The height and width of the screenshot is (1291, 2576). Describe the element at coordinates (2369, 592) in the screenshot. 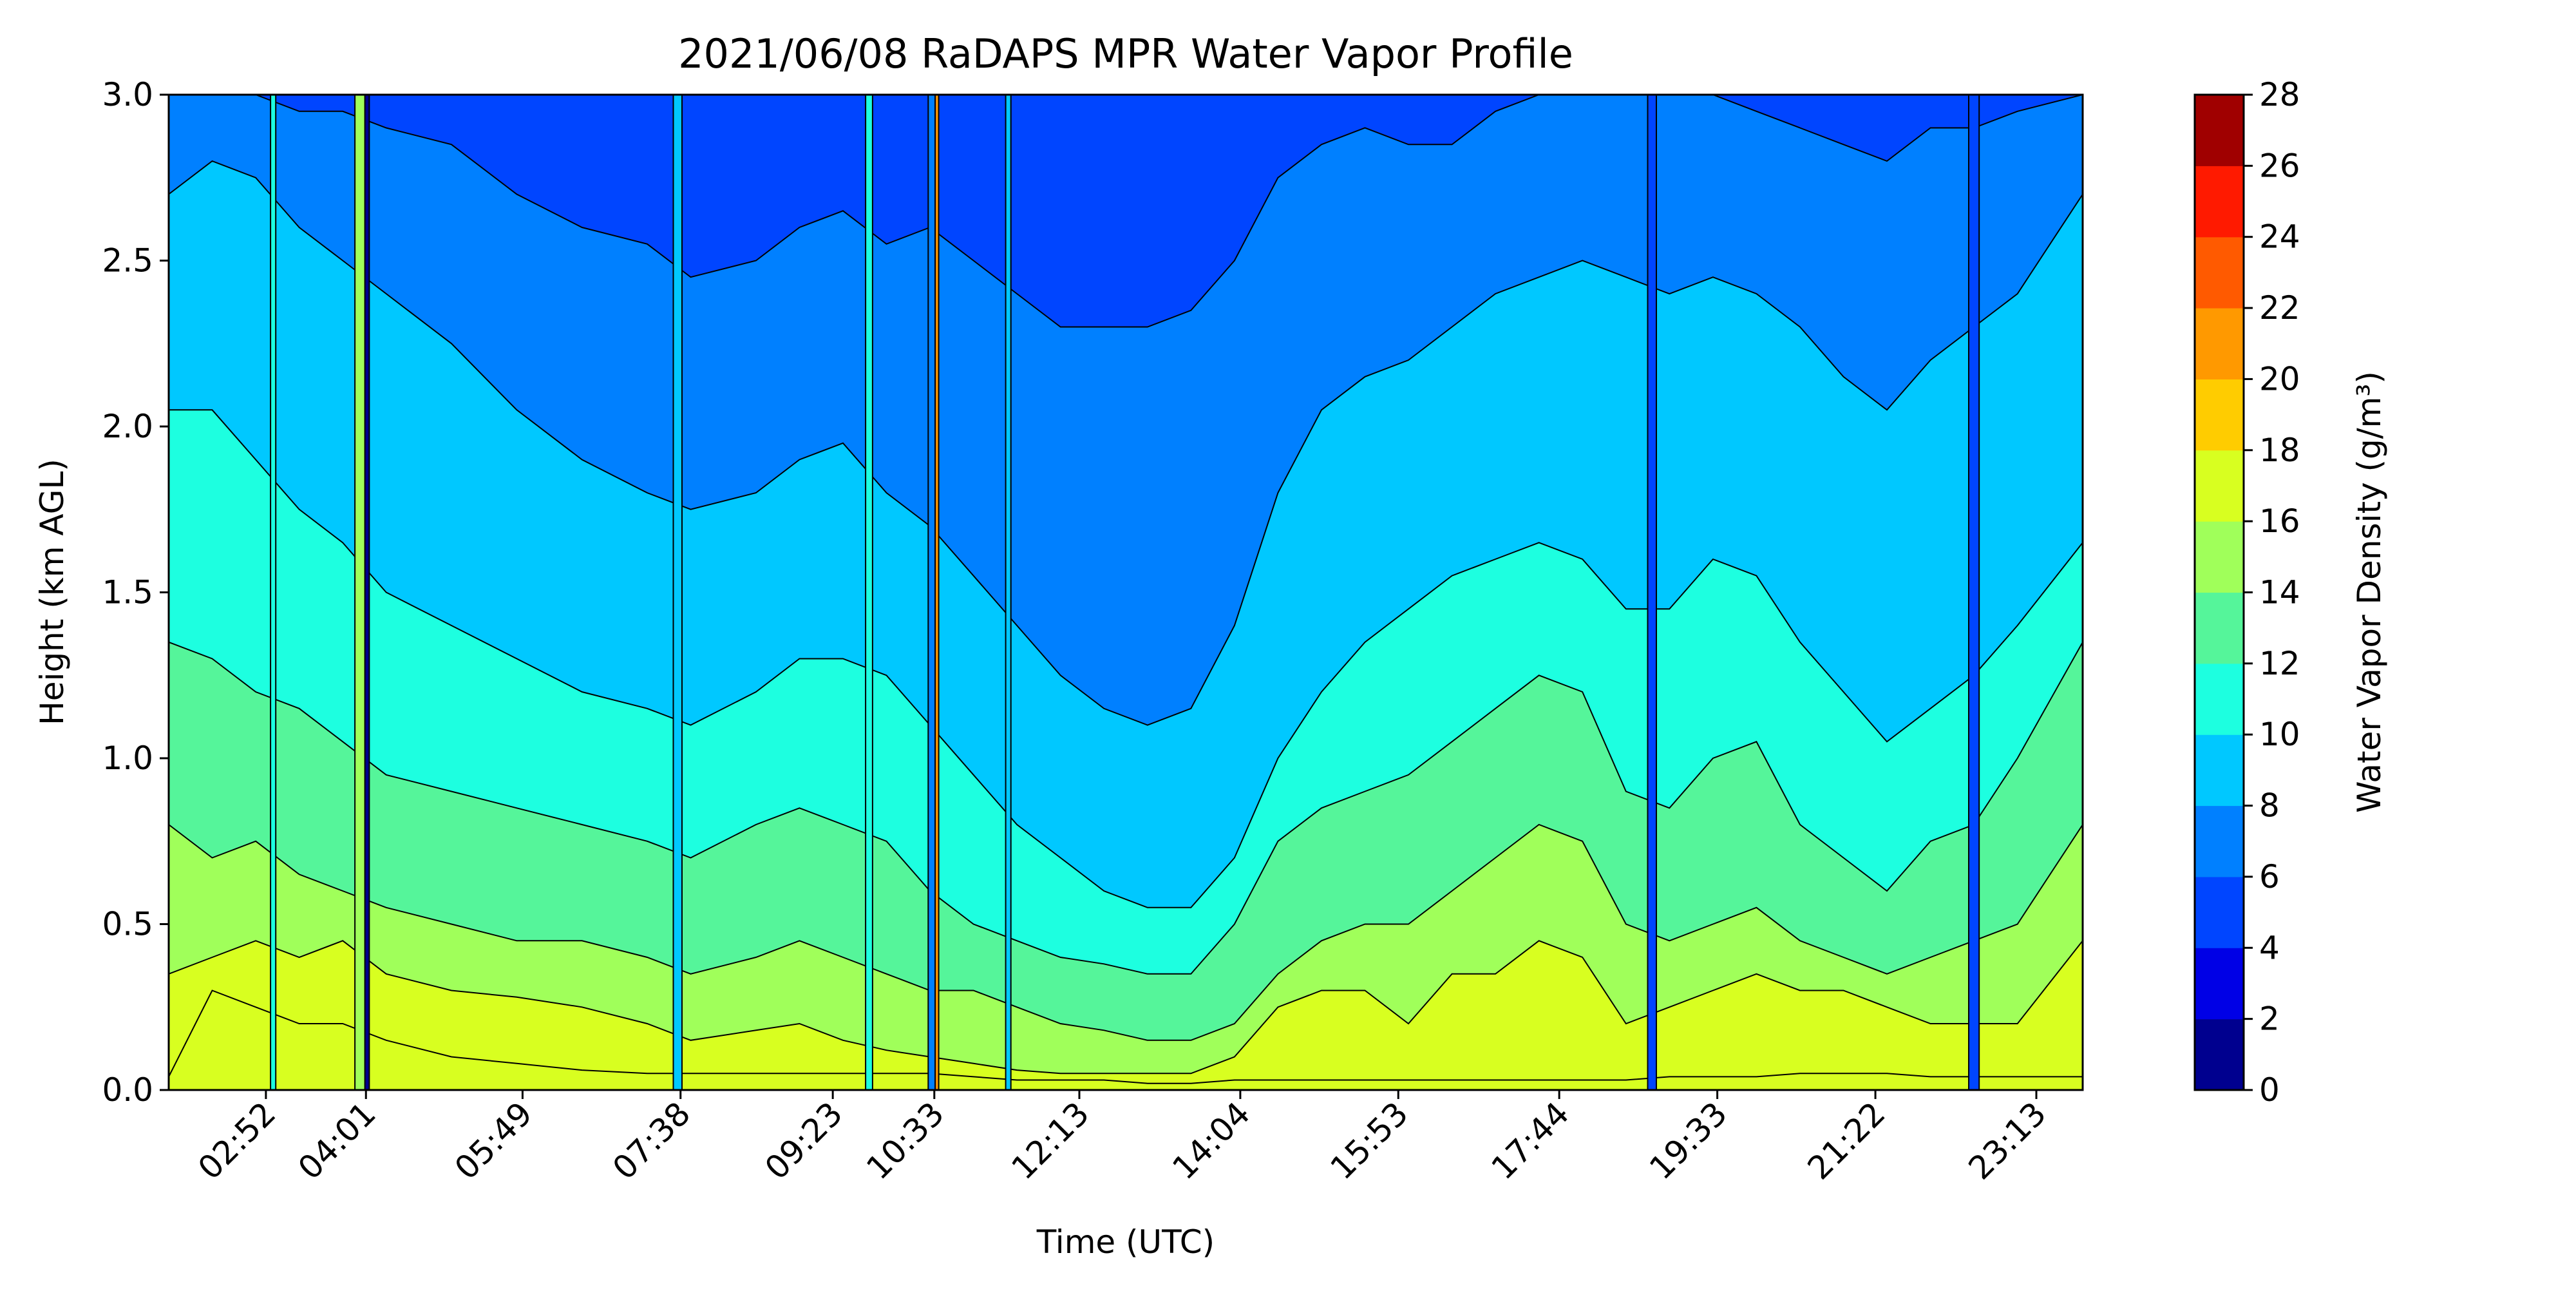

I see `colorbar-label: Water Vapor Density (g/m³)` at that location.